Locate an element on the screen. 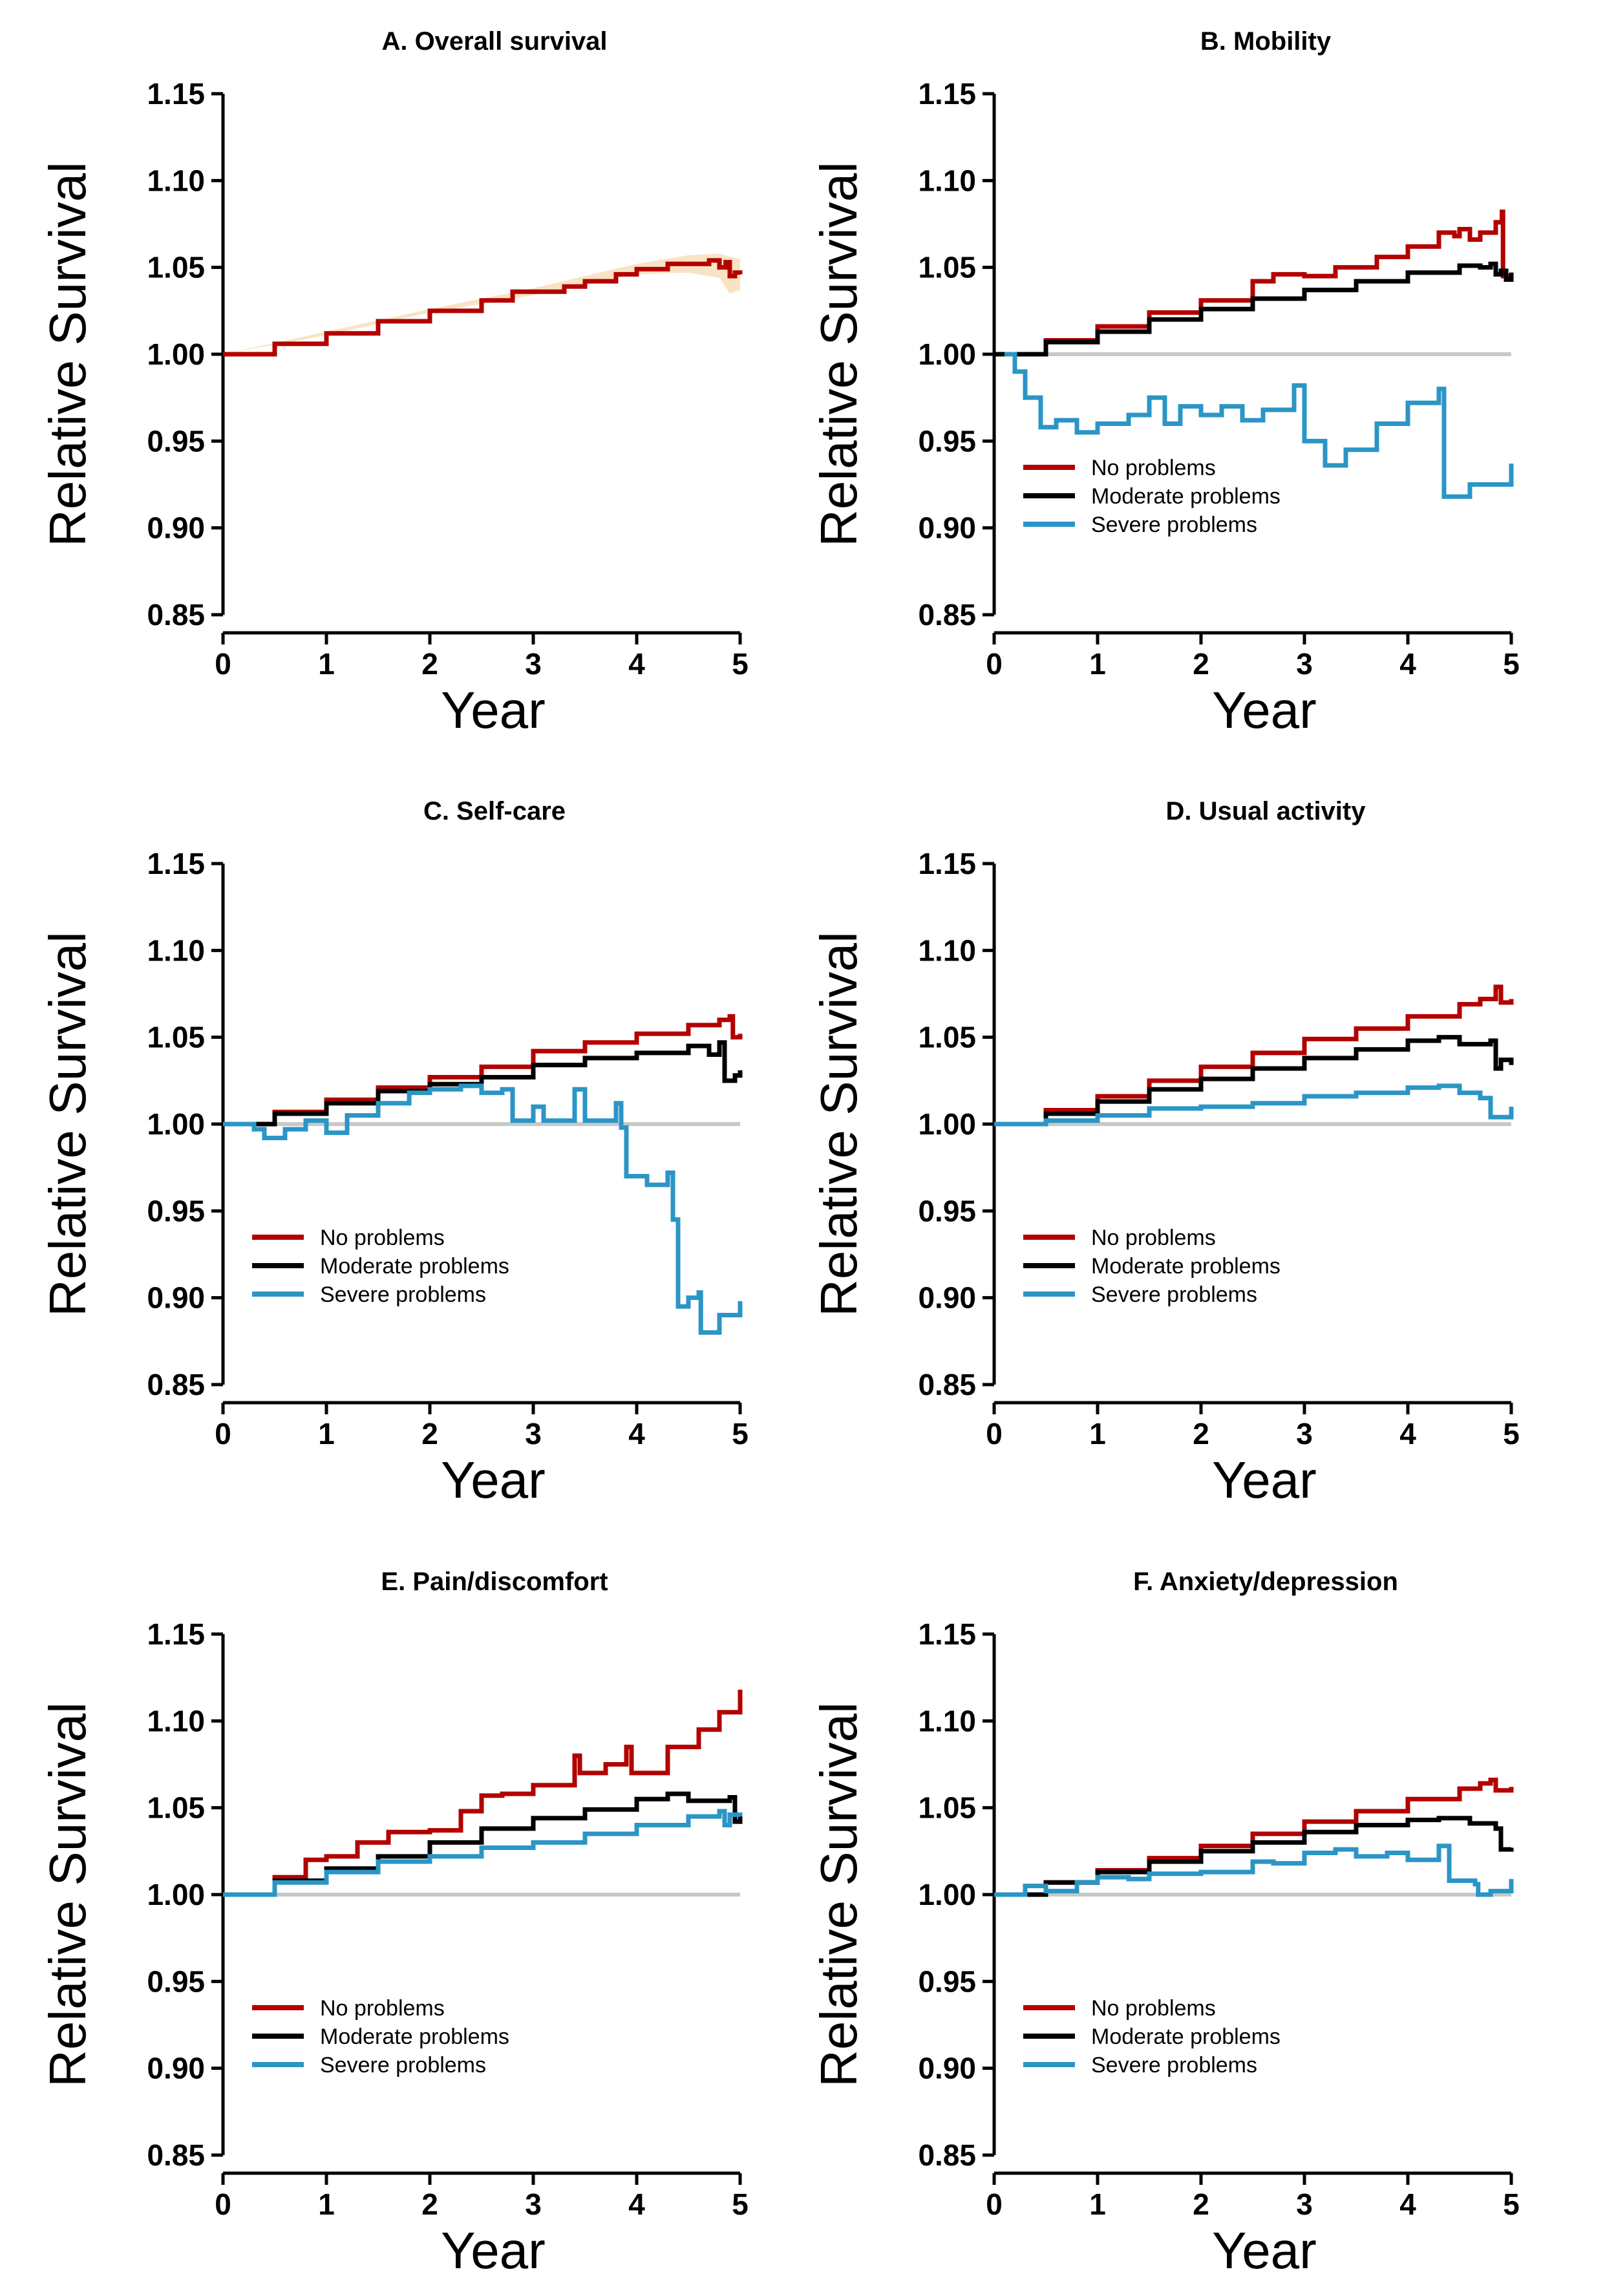 Image resolution: width=1605 pixels, height=2296 pixels. panel-title: C. Self-care is located at coordinates (494, 811).